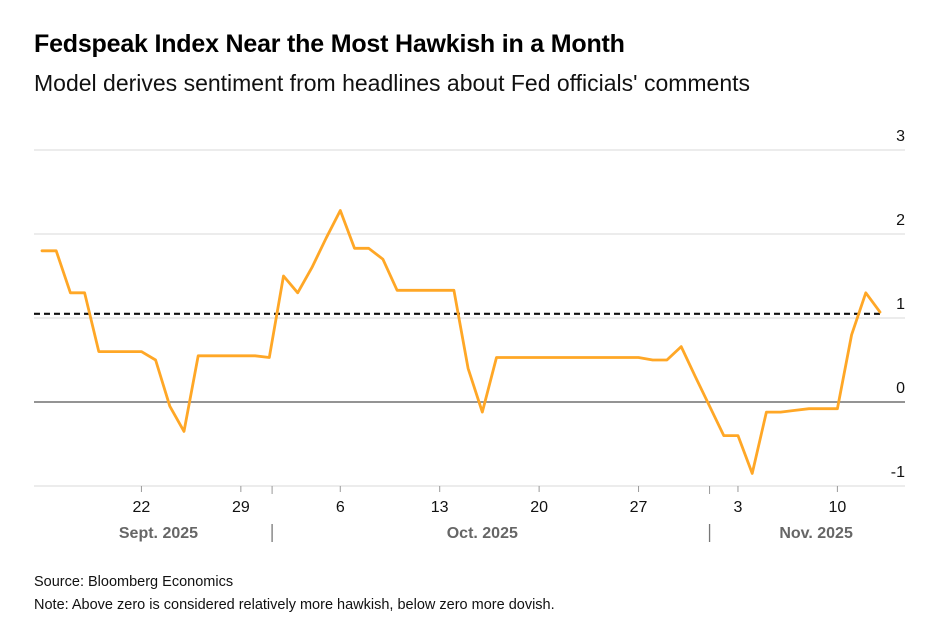 The height and width of the screenshot is (636, 945). Describe the element at coordinates (738, 507) in the screenshot. I see `x-tick-label: 3` at that location.